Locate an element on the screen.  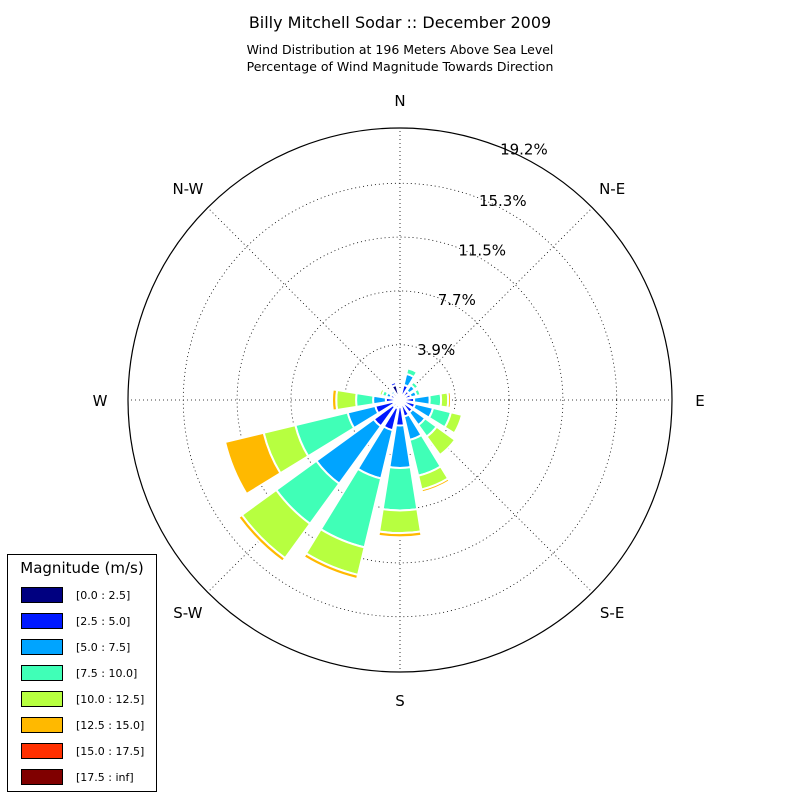
direction-label: E is located at coordinates (699, 401).